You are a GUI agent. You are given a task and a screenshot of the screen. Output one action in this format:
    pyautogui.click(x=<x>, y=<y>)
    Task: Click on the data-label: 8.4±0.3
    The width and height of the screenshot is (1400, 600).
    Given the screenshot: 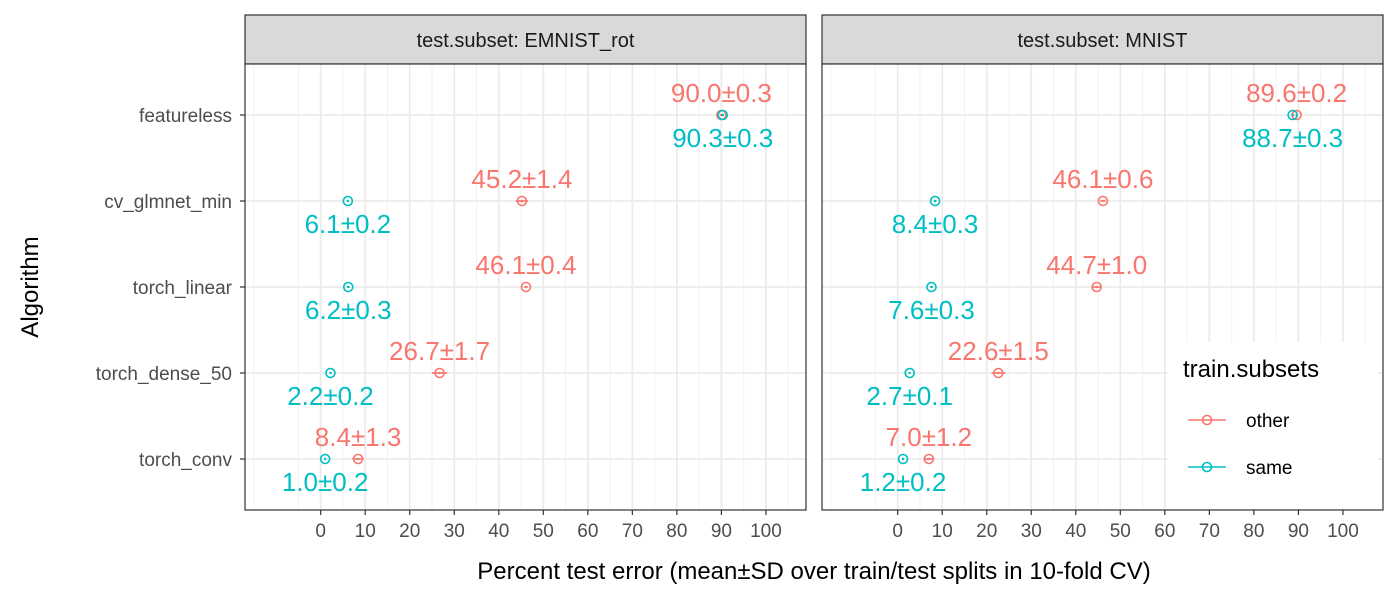 What is the action you would take?
    pyautogui.click(x=935, y=224)
    